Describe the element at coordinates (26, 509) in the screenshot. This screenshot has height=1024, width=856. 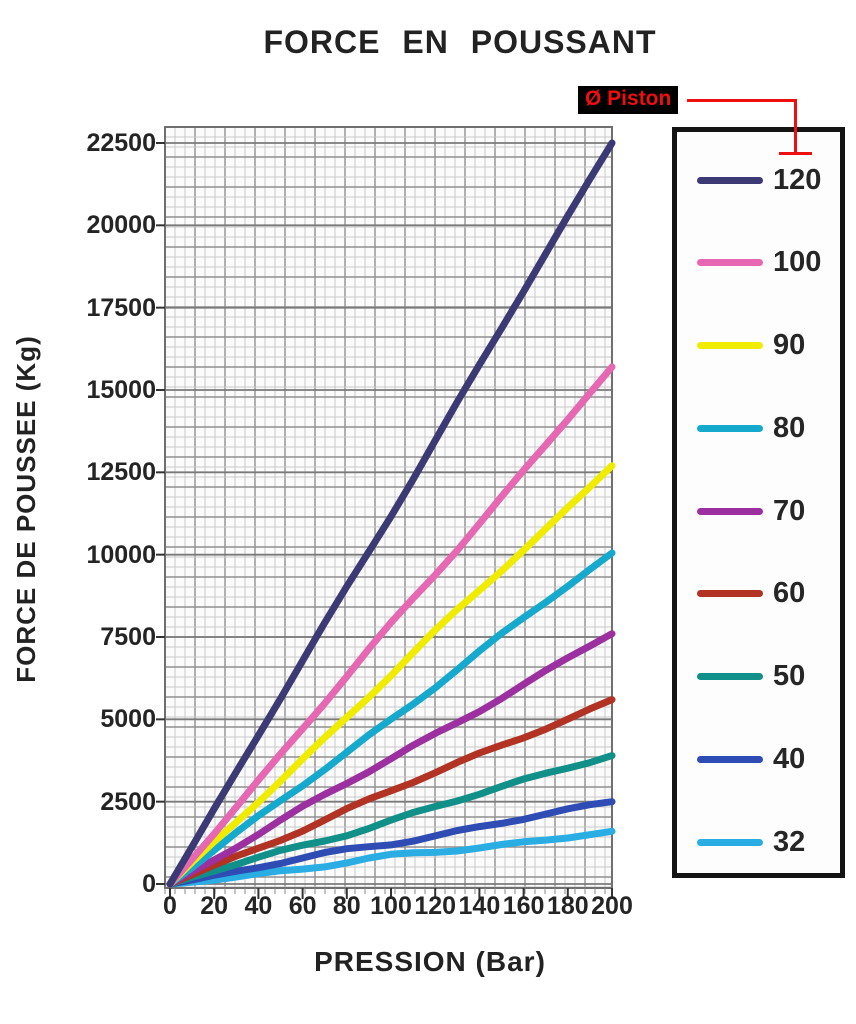
I see `y-axis-title: FORCE DE POUSSEE (Kg)` at that location.